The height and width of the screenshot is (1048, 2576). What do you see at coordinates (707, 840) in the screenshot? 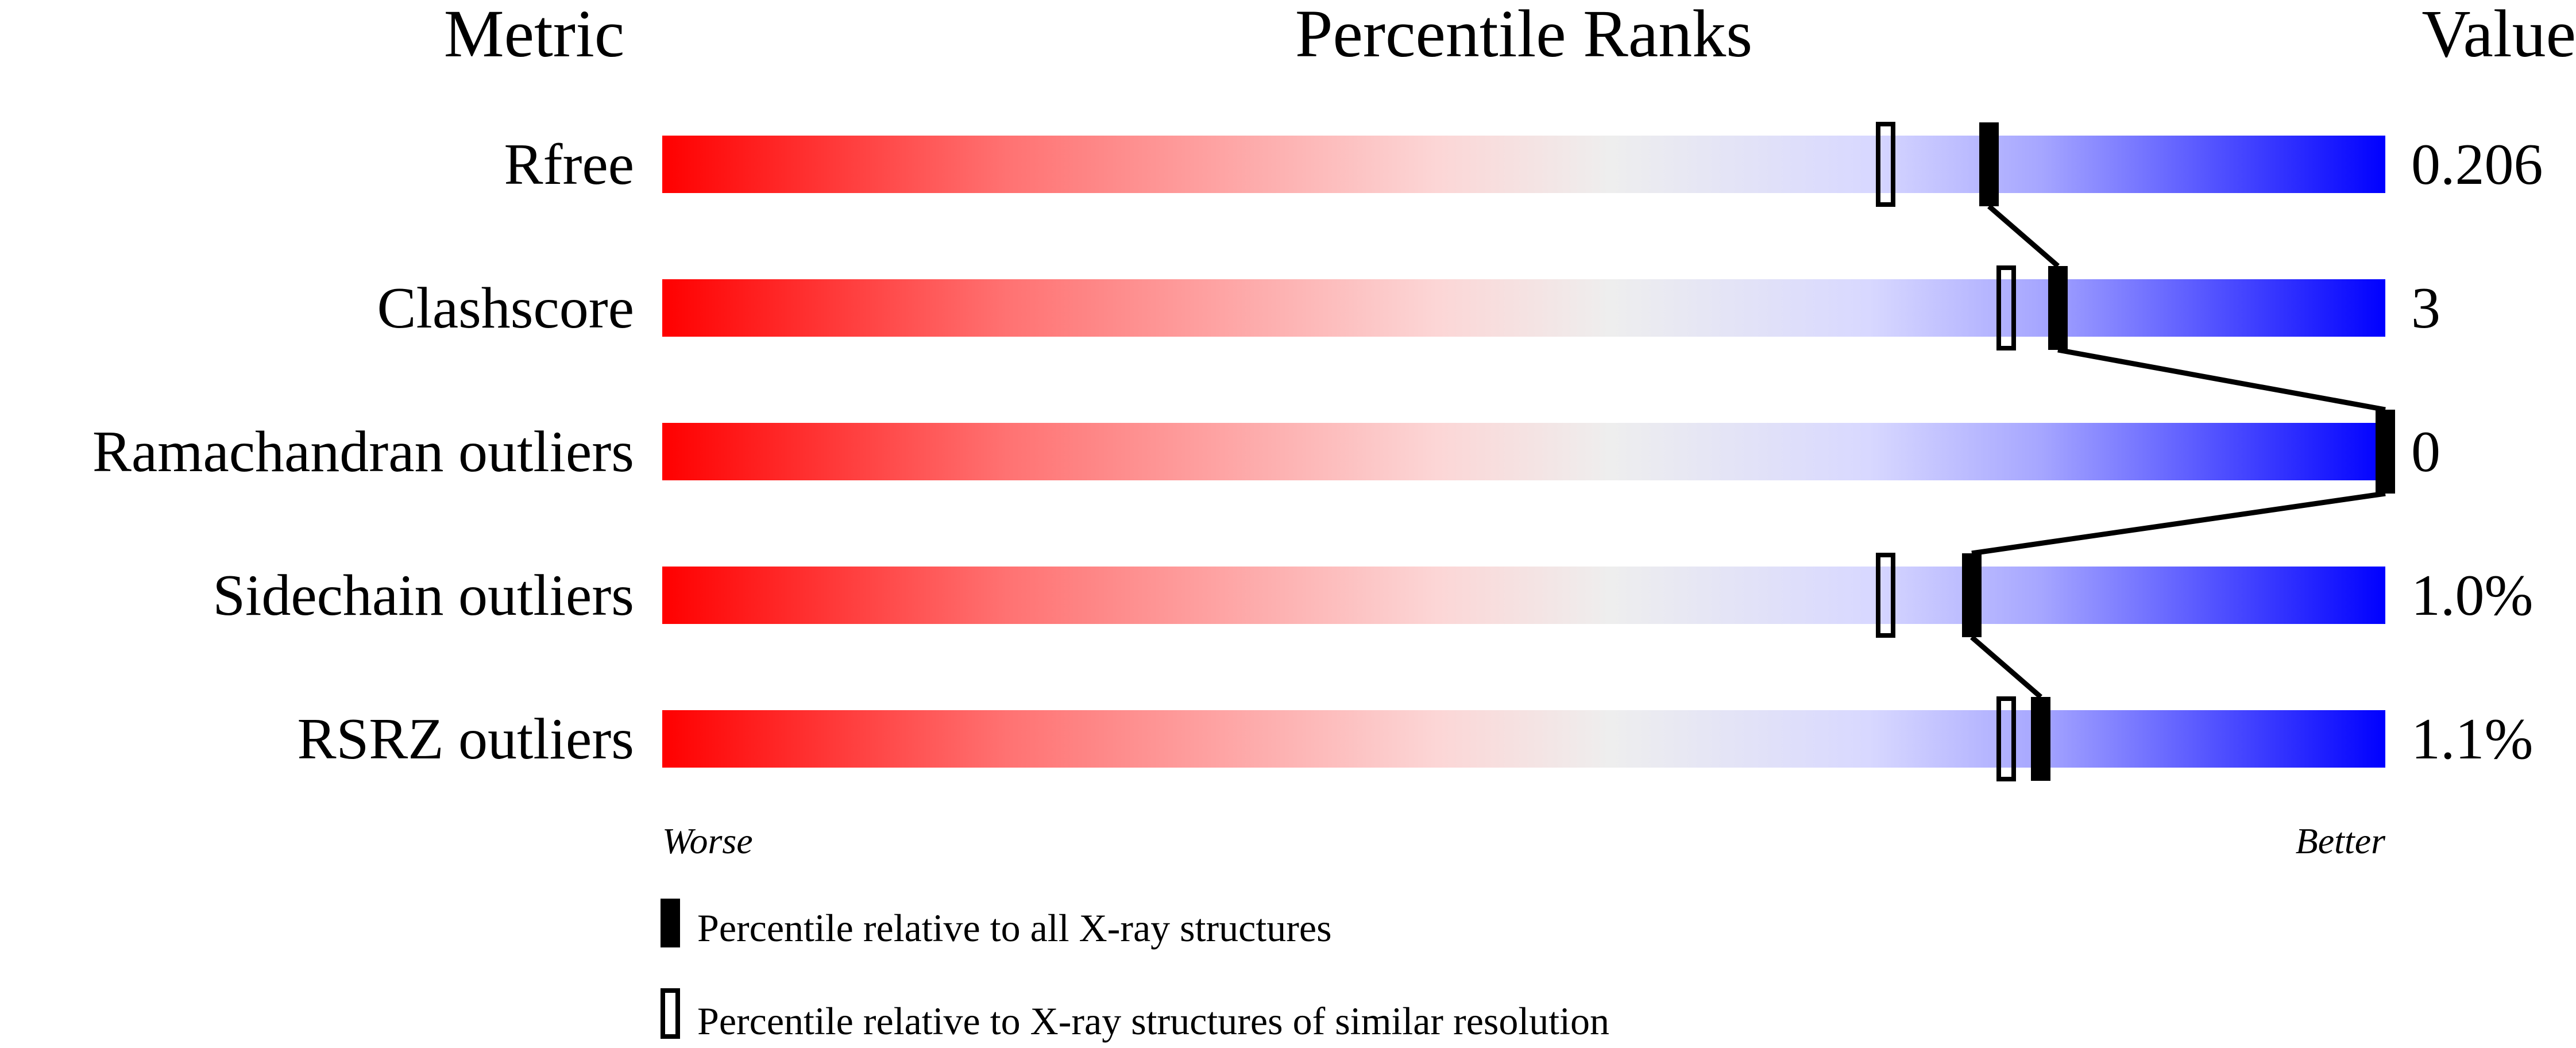
I see `axis-label-worse: Worse` at bounding box center [707, 840].